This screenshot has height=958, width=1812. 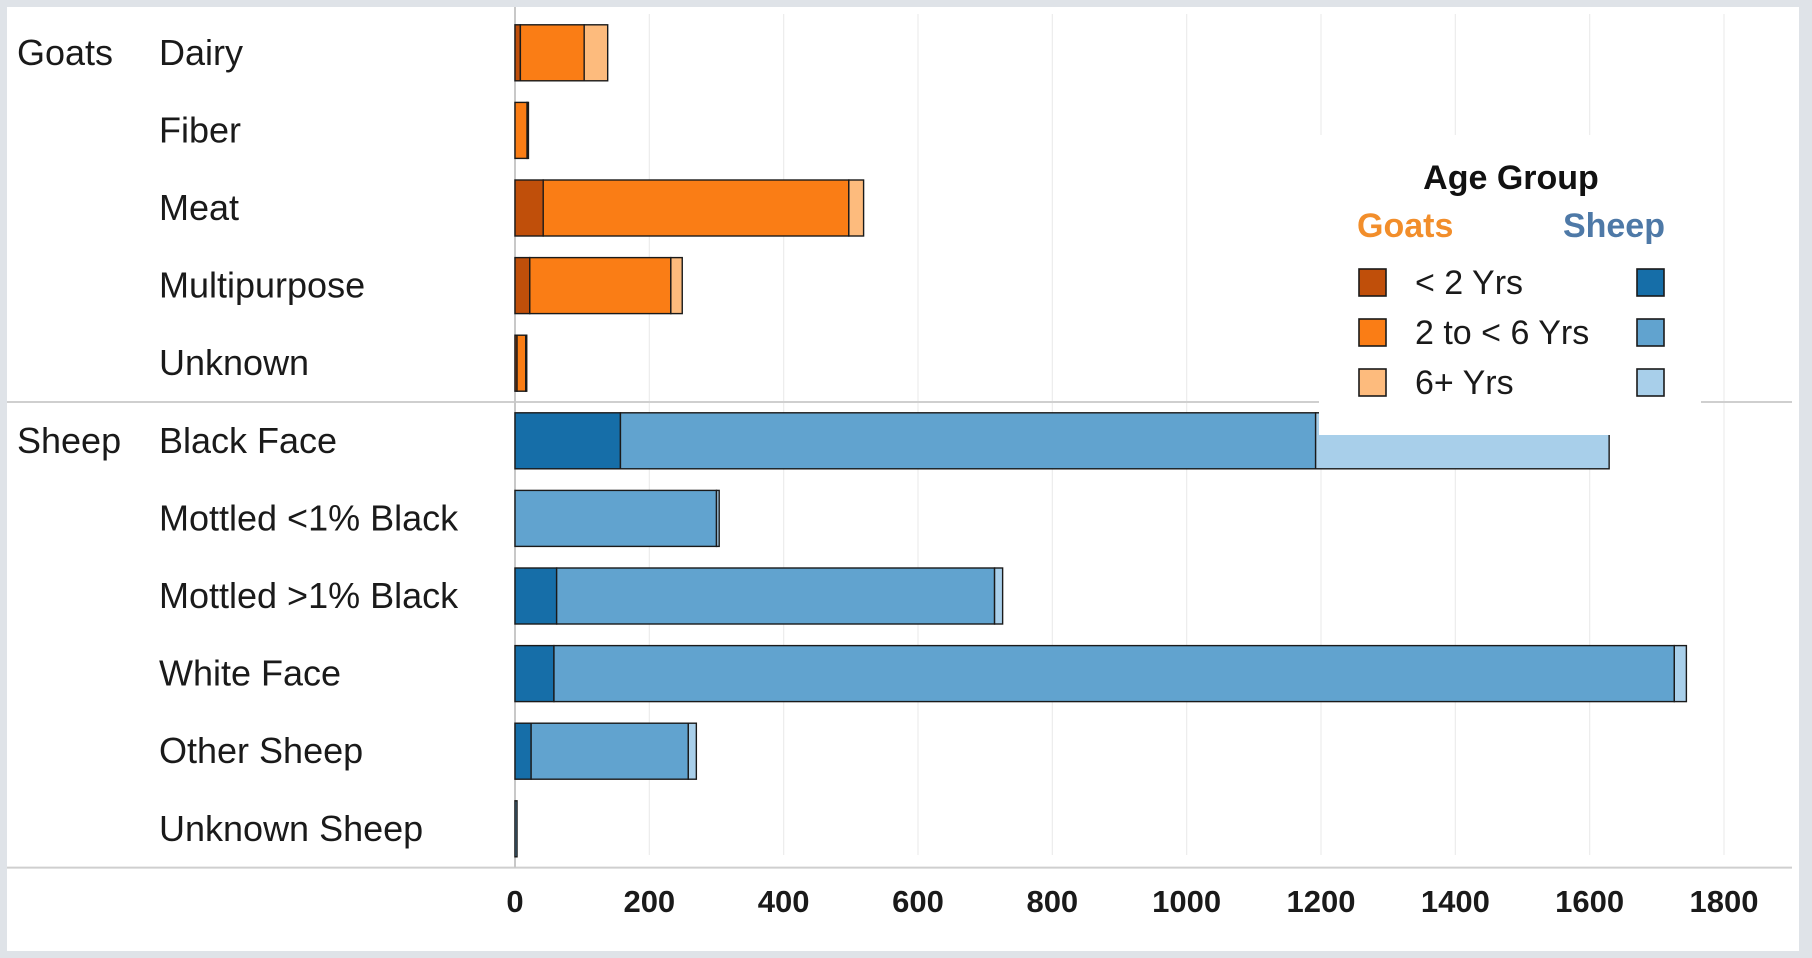 What do you see at coordinates (522, 285) in the screenshot?
I see `bar-goats-multipurpose-2-yrs` at bounding box center [522, 285].